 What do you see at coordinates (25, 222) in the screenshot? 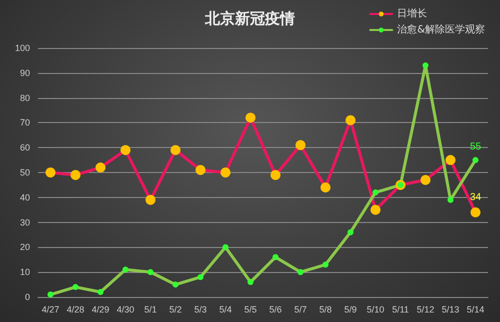
I see `y-tick-label: 30` at bounding box center [25, 222].